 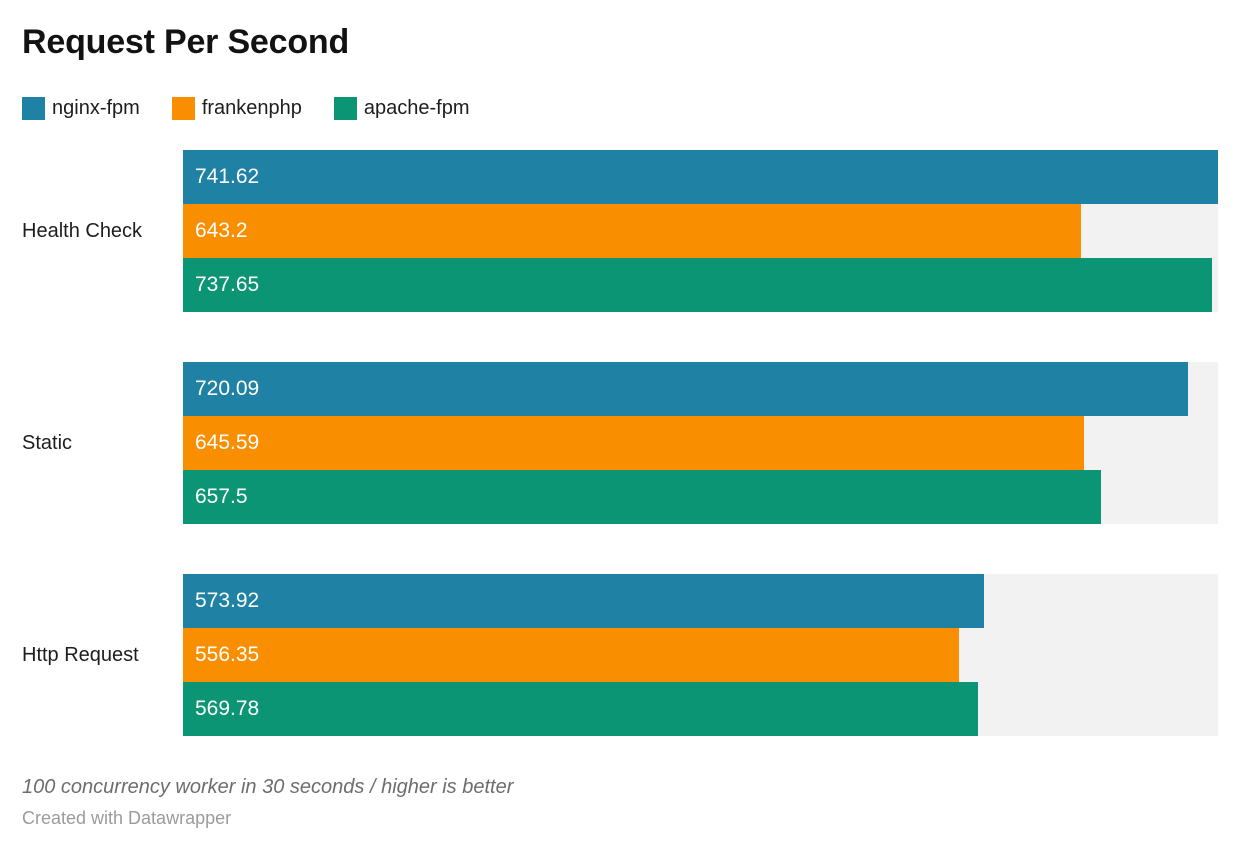 What do you see at coordinates (127, 818) in the screenshot?
I see `datawrapper-attribution-link: Created with Datawrapper` at bounding box center [127, 818].